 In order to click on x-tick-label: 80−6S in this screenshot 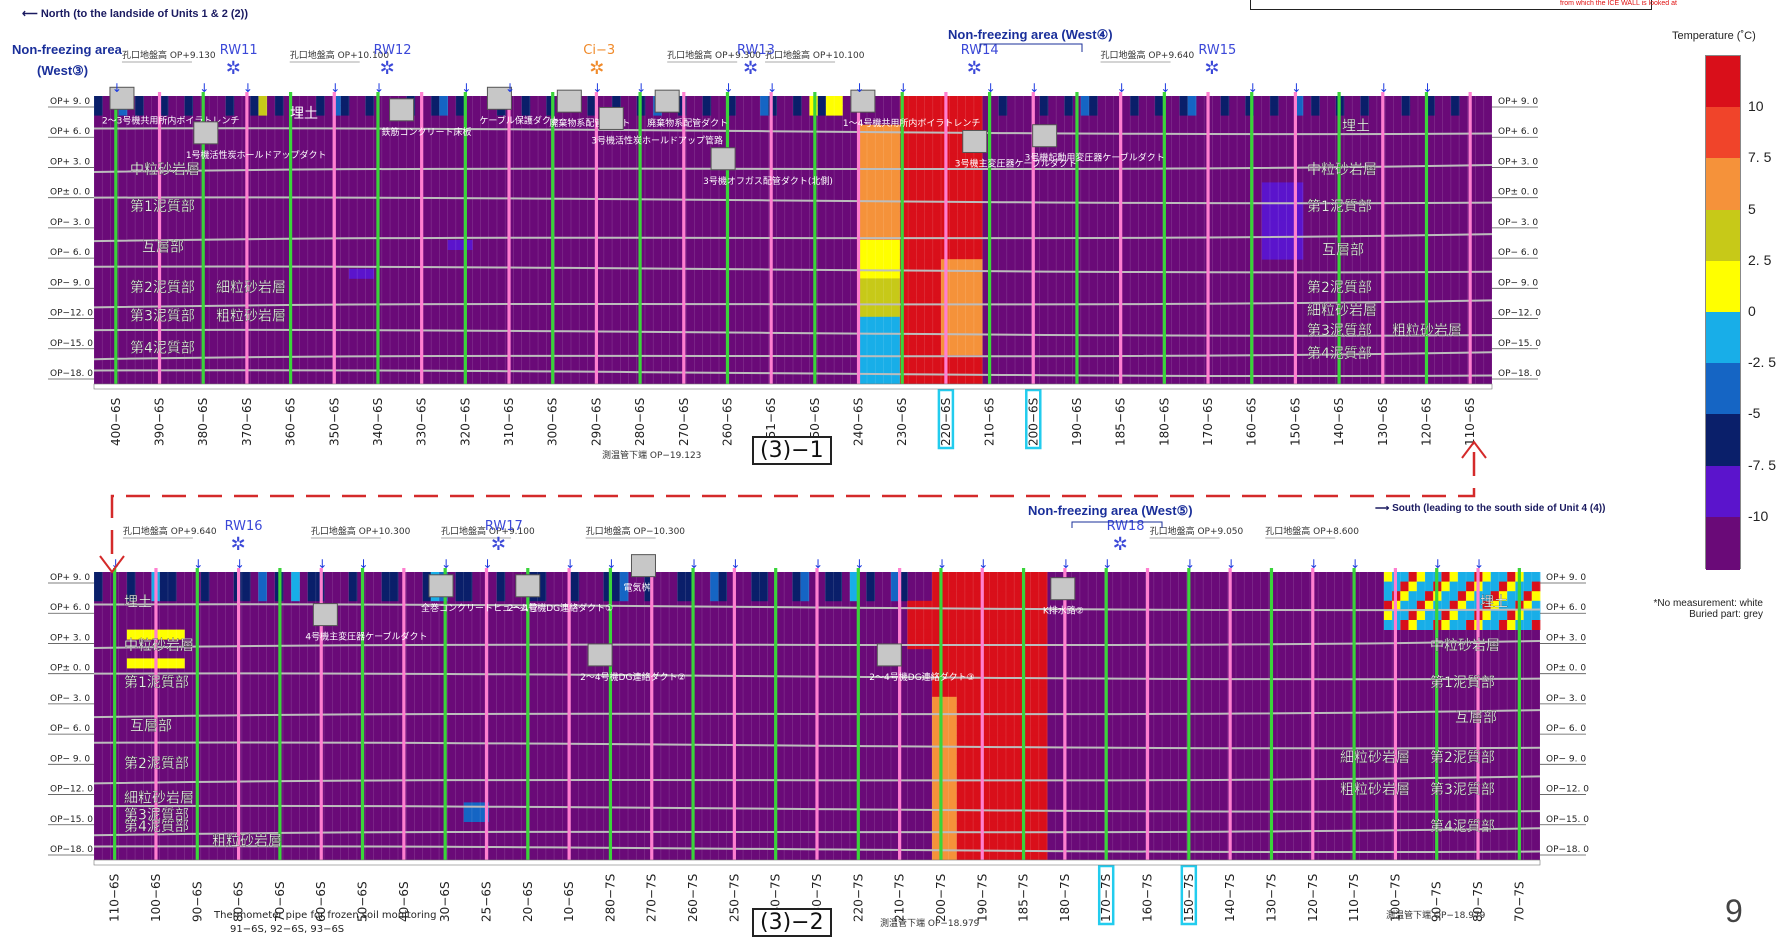, I will do `click(239, 901)`.